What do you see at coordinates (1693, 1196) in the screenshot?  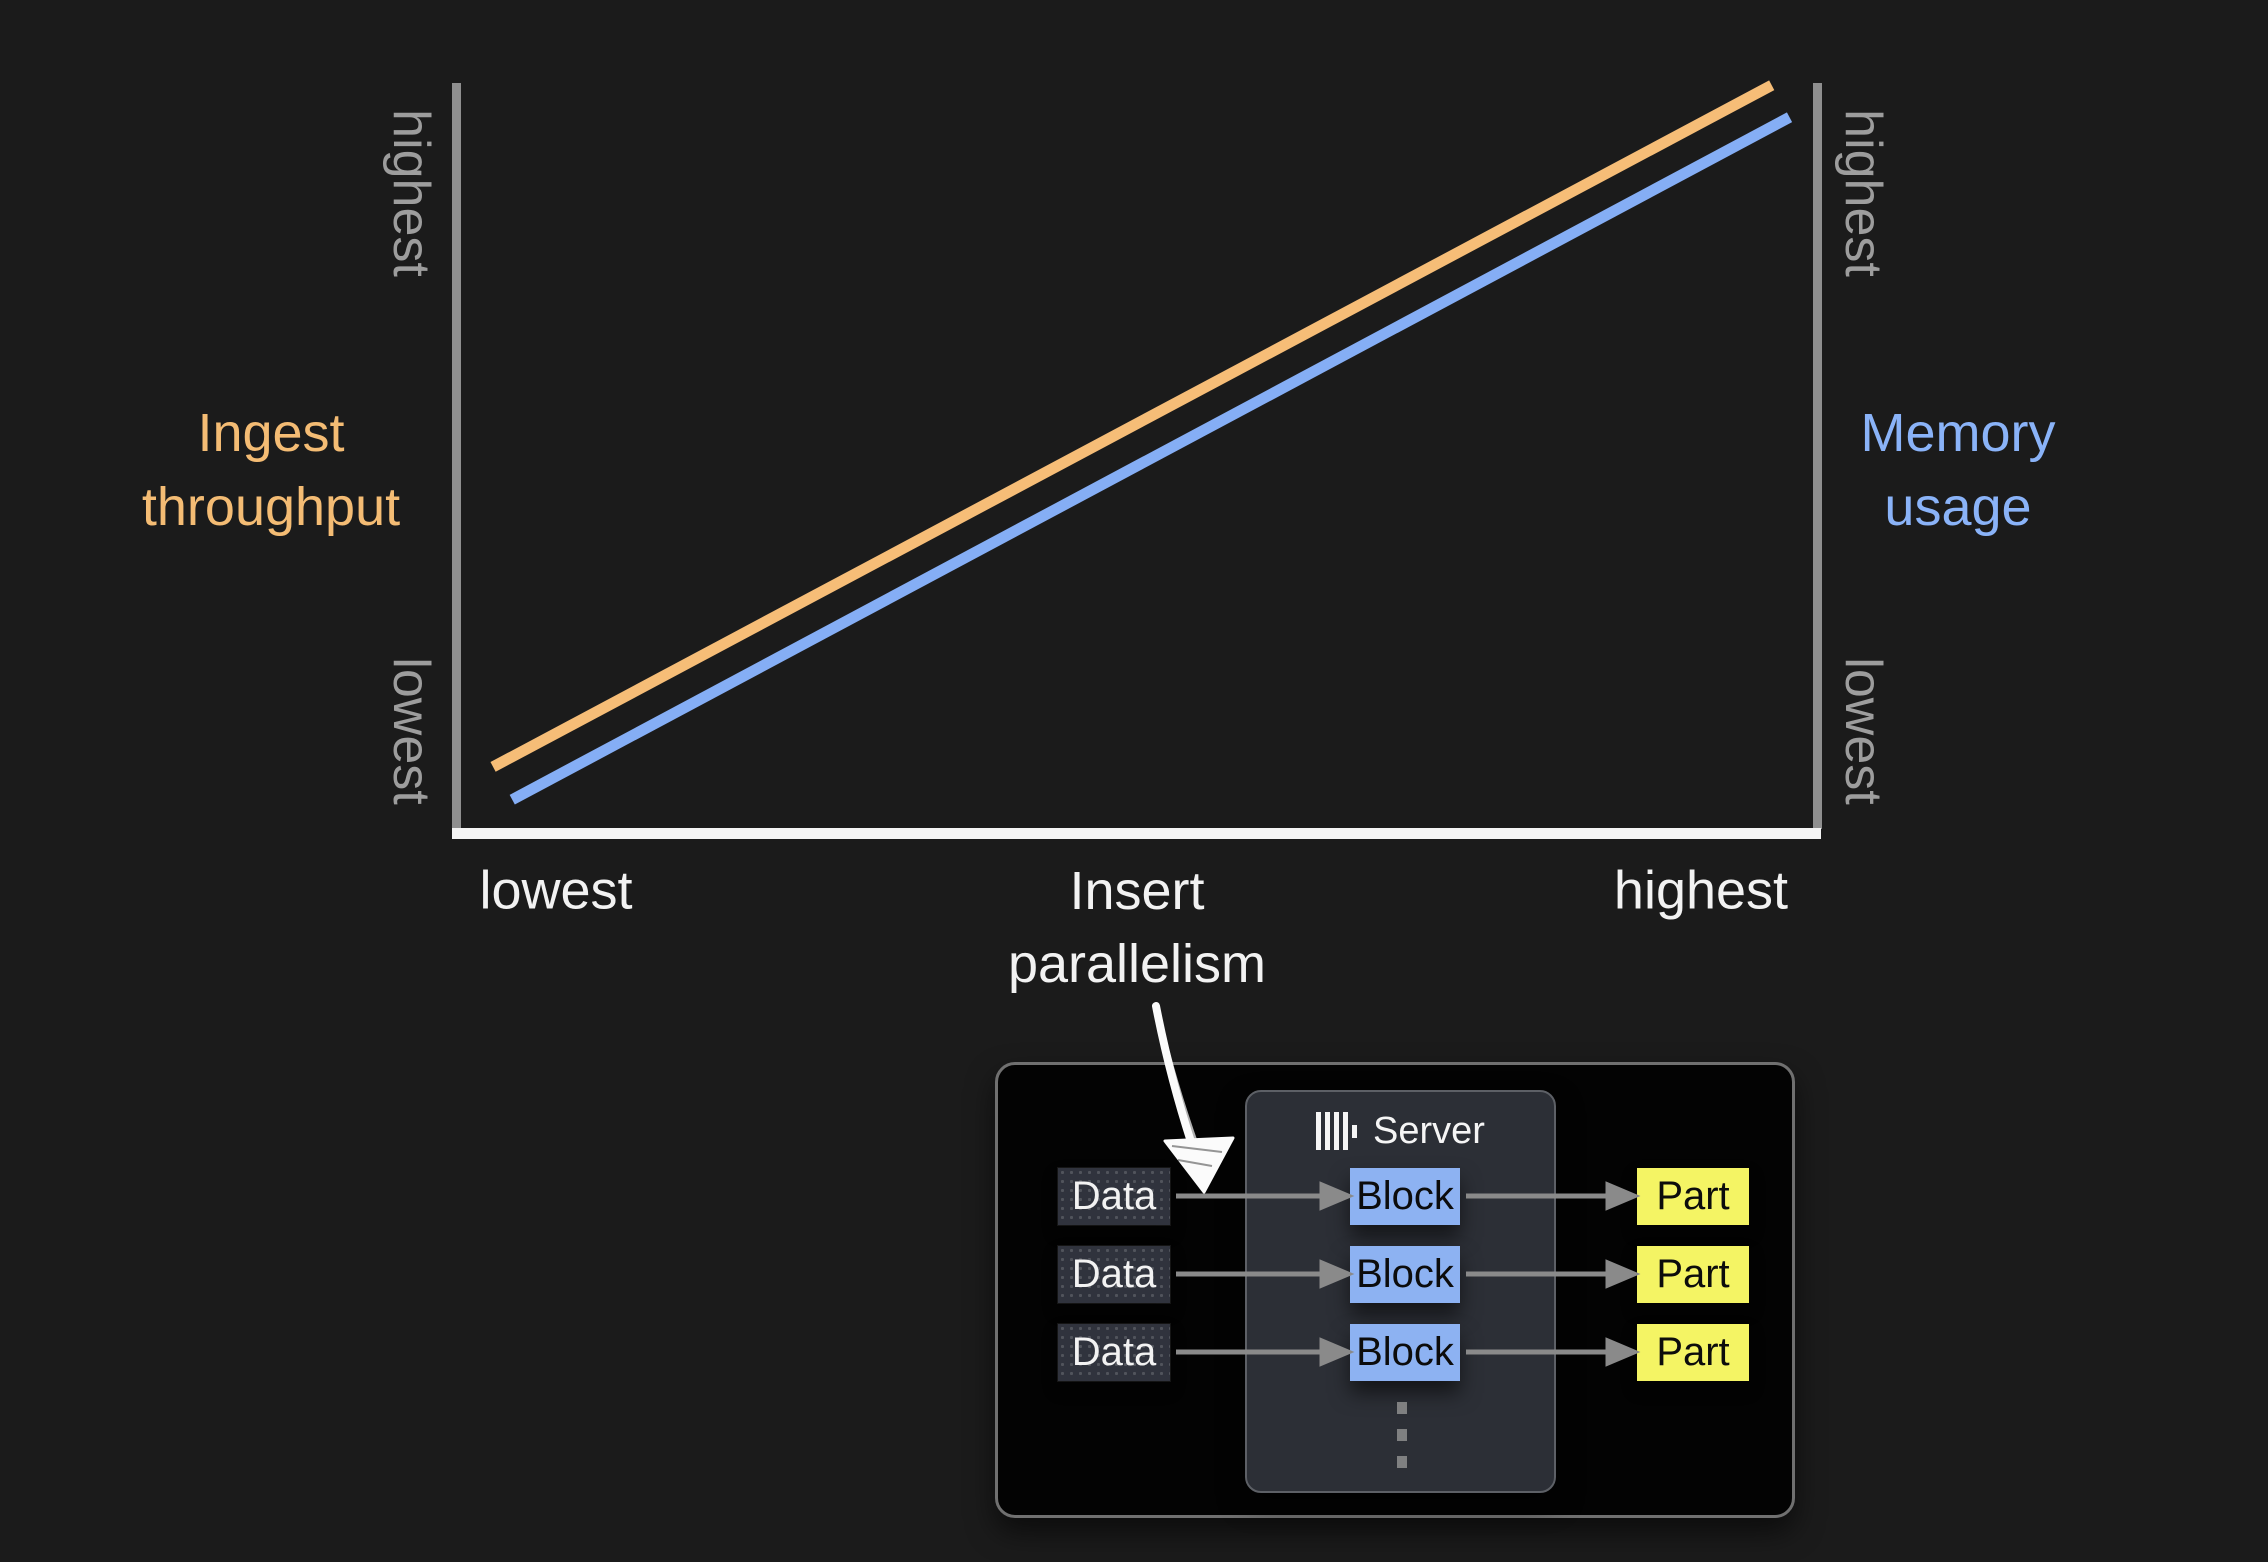 I see `part-node-1: Part` at bounding box center [1693, 1196].